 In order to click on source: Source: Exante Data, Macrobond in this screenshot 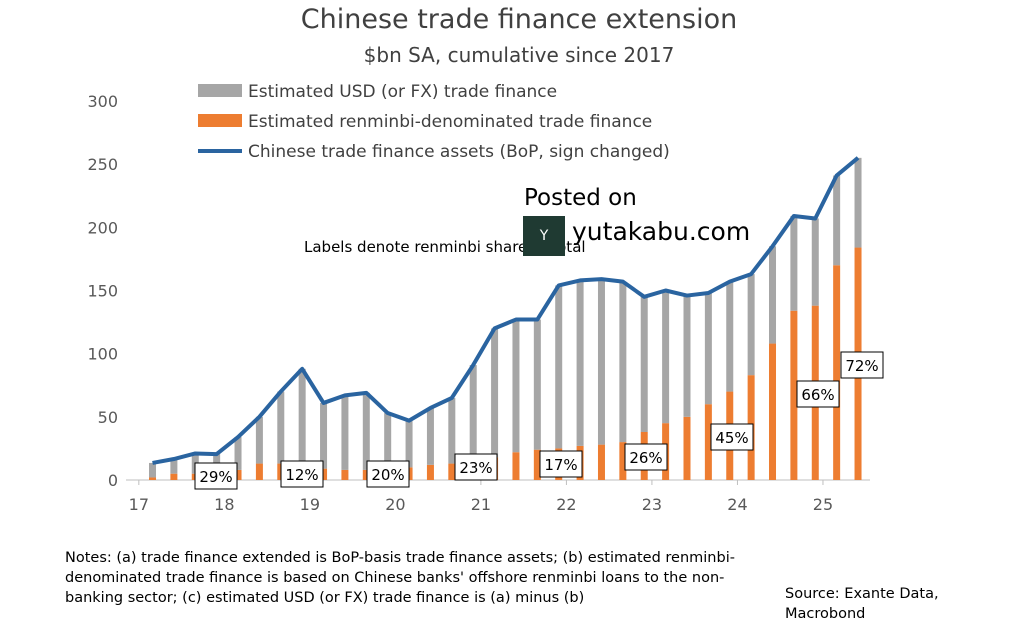, I will do `click(862, 604)`.